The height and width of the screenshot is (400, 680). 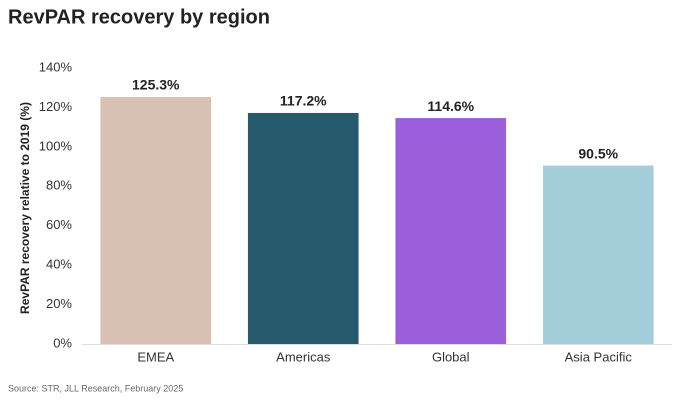 What do you see at coordinates (56, 145) in the screenshot?
I see `y-tick-label: 100%` at bounding box center [56, 145].